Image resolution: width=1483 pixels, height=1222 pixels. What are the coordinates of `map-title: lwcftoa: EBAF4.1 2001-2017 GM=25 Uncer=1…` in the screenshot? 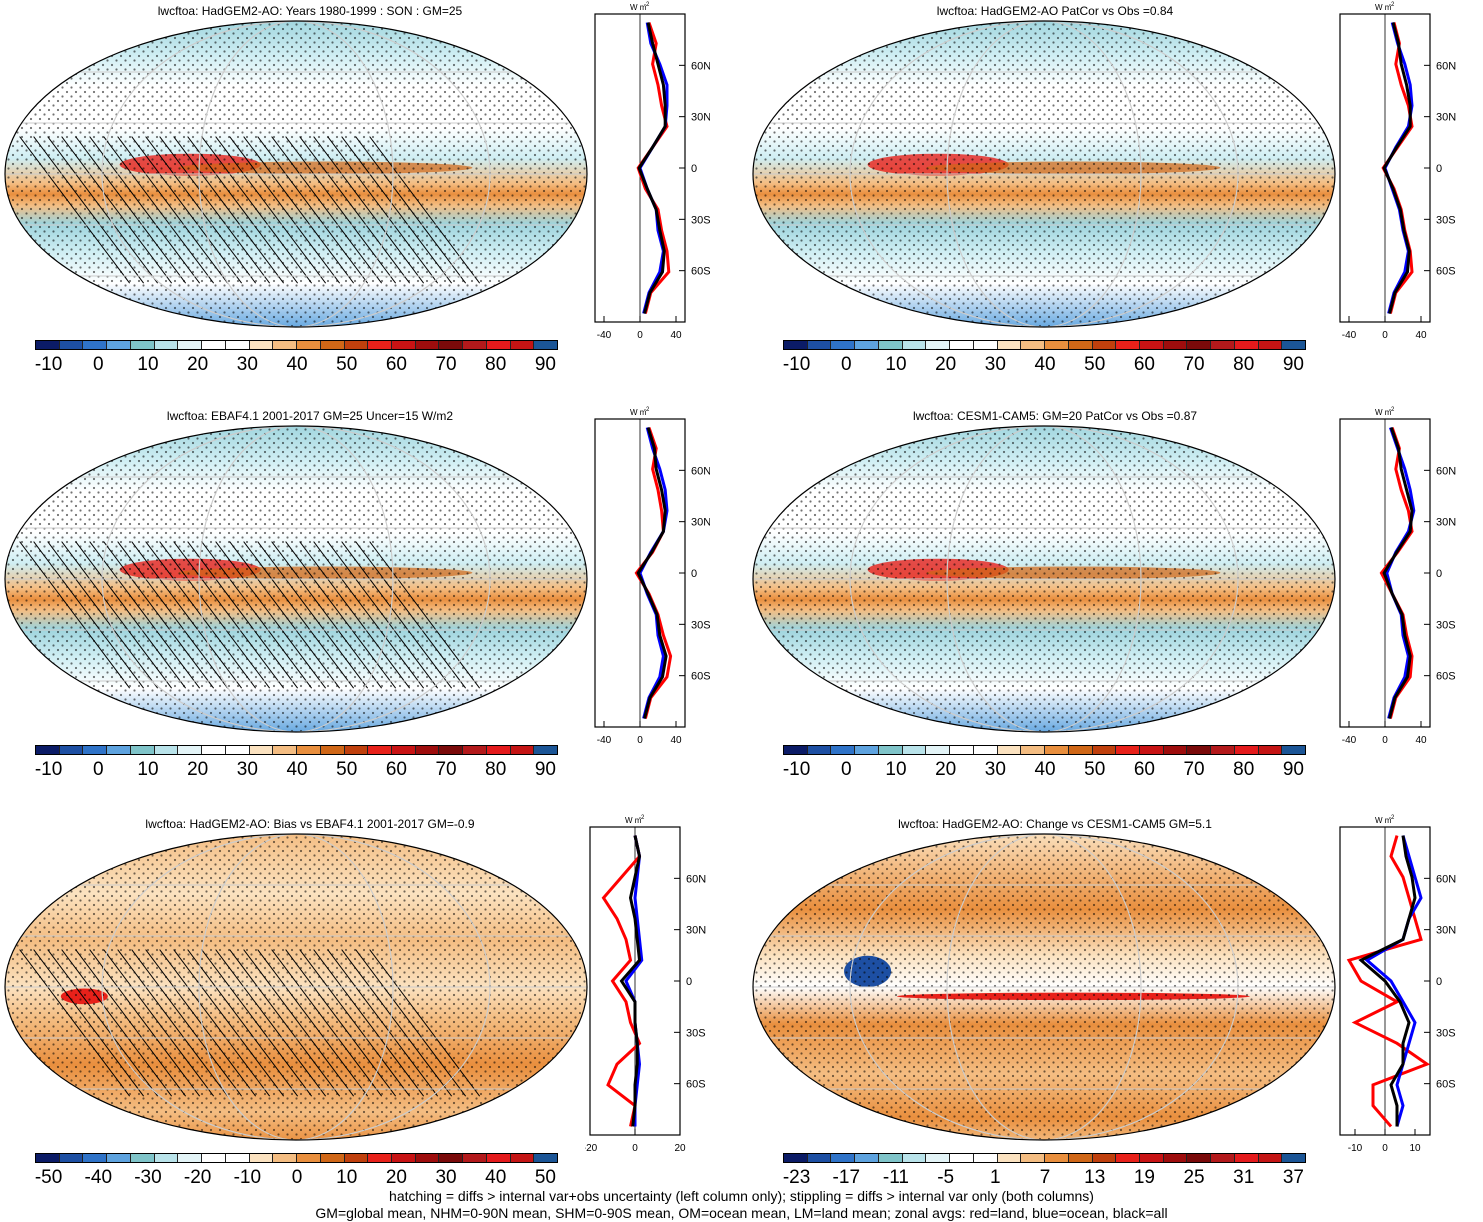 It's located at (310, 416).